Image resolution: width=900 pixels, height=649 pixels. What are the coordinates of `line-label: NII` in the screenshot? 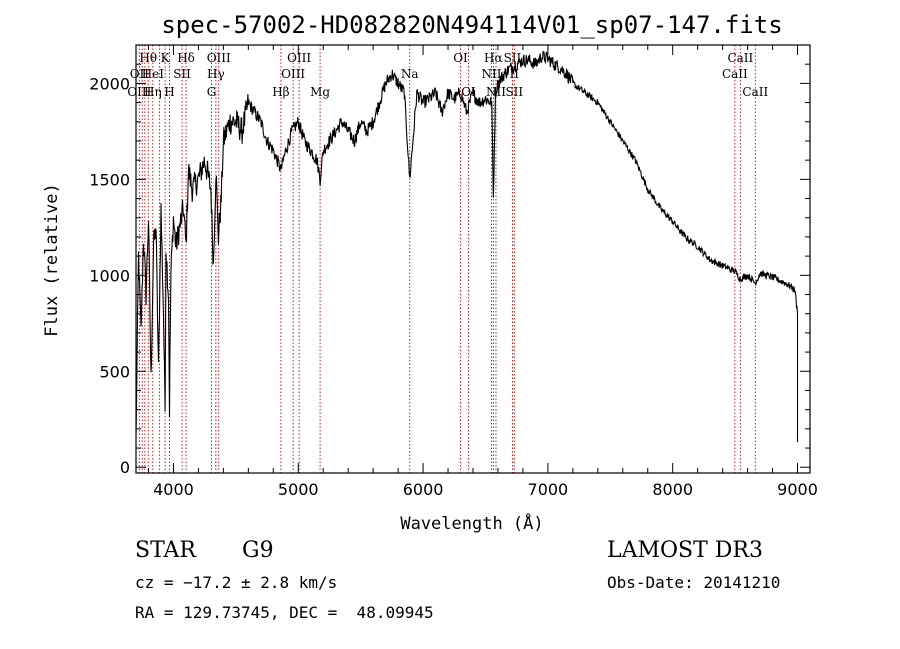 It's located at (491, 74).